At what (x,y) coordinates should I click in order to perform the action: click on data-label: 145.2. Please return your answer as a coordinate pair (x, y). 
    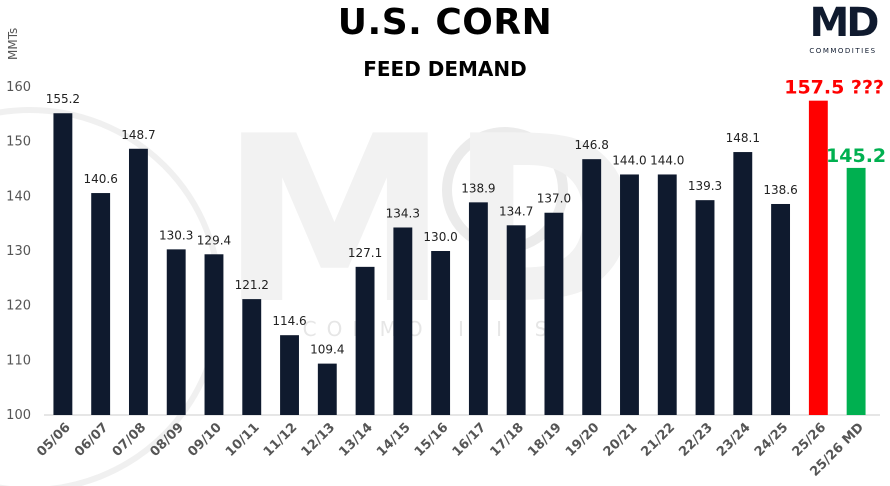
    Looking at the image, I should click on (856, 156).